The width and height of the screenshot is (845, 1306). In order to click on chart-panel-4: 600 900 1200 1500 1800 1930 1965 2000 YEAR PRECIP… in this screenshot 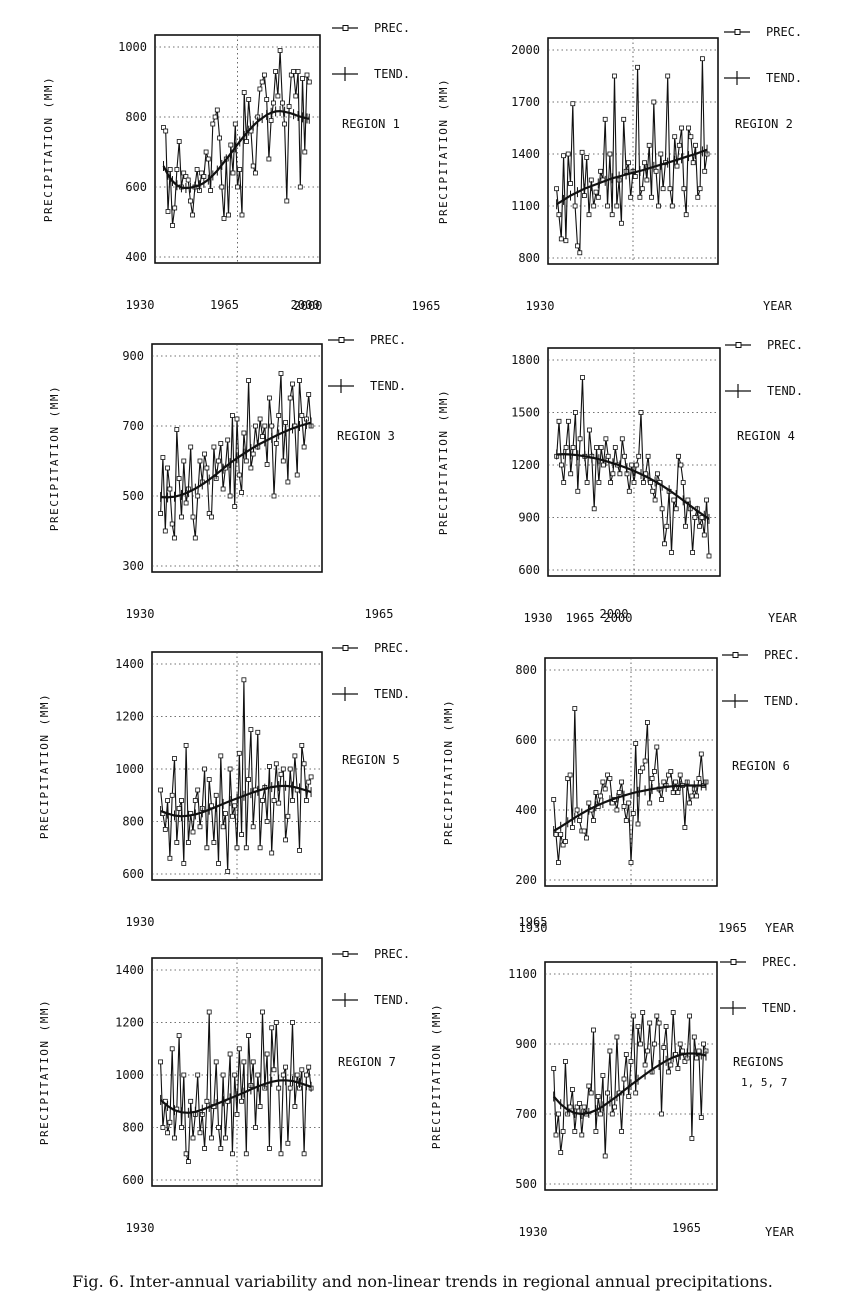, I will do `click(620, 481)`.